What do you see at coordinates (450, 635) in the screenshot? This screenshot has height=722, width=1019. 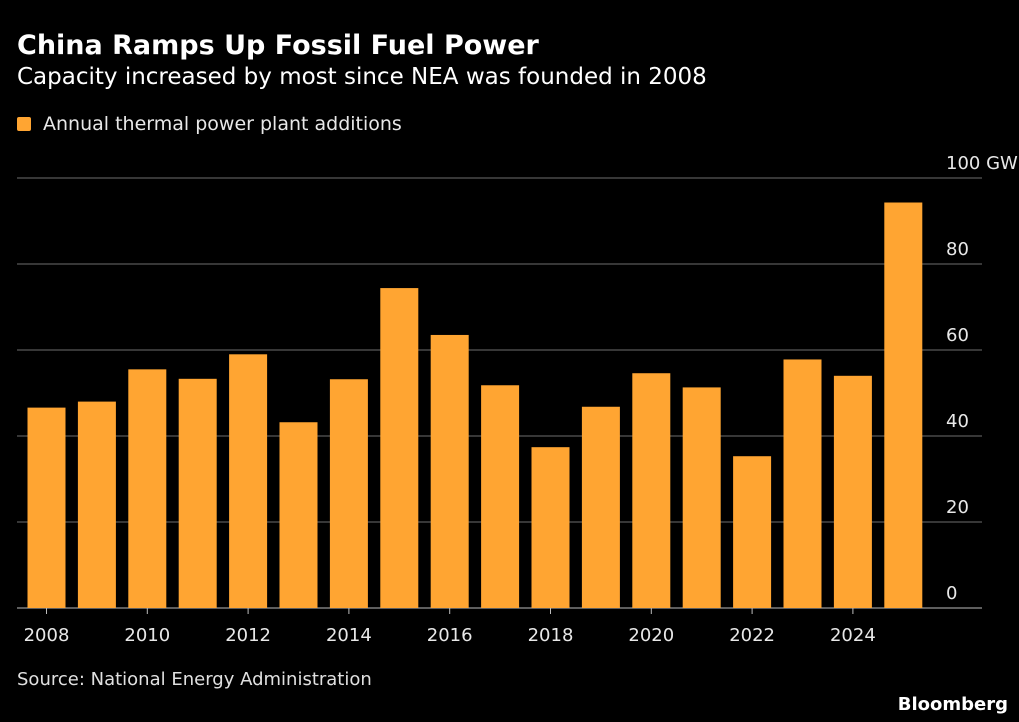 I see `x-tick-label: 2016` at bounding box center [450, 635].